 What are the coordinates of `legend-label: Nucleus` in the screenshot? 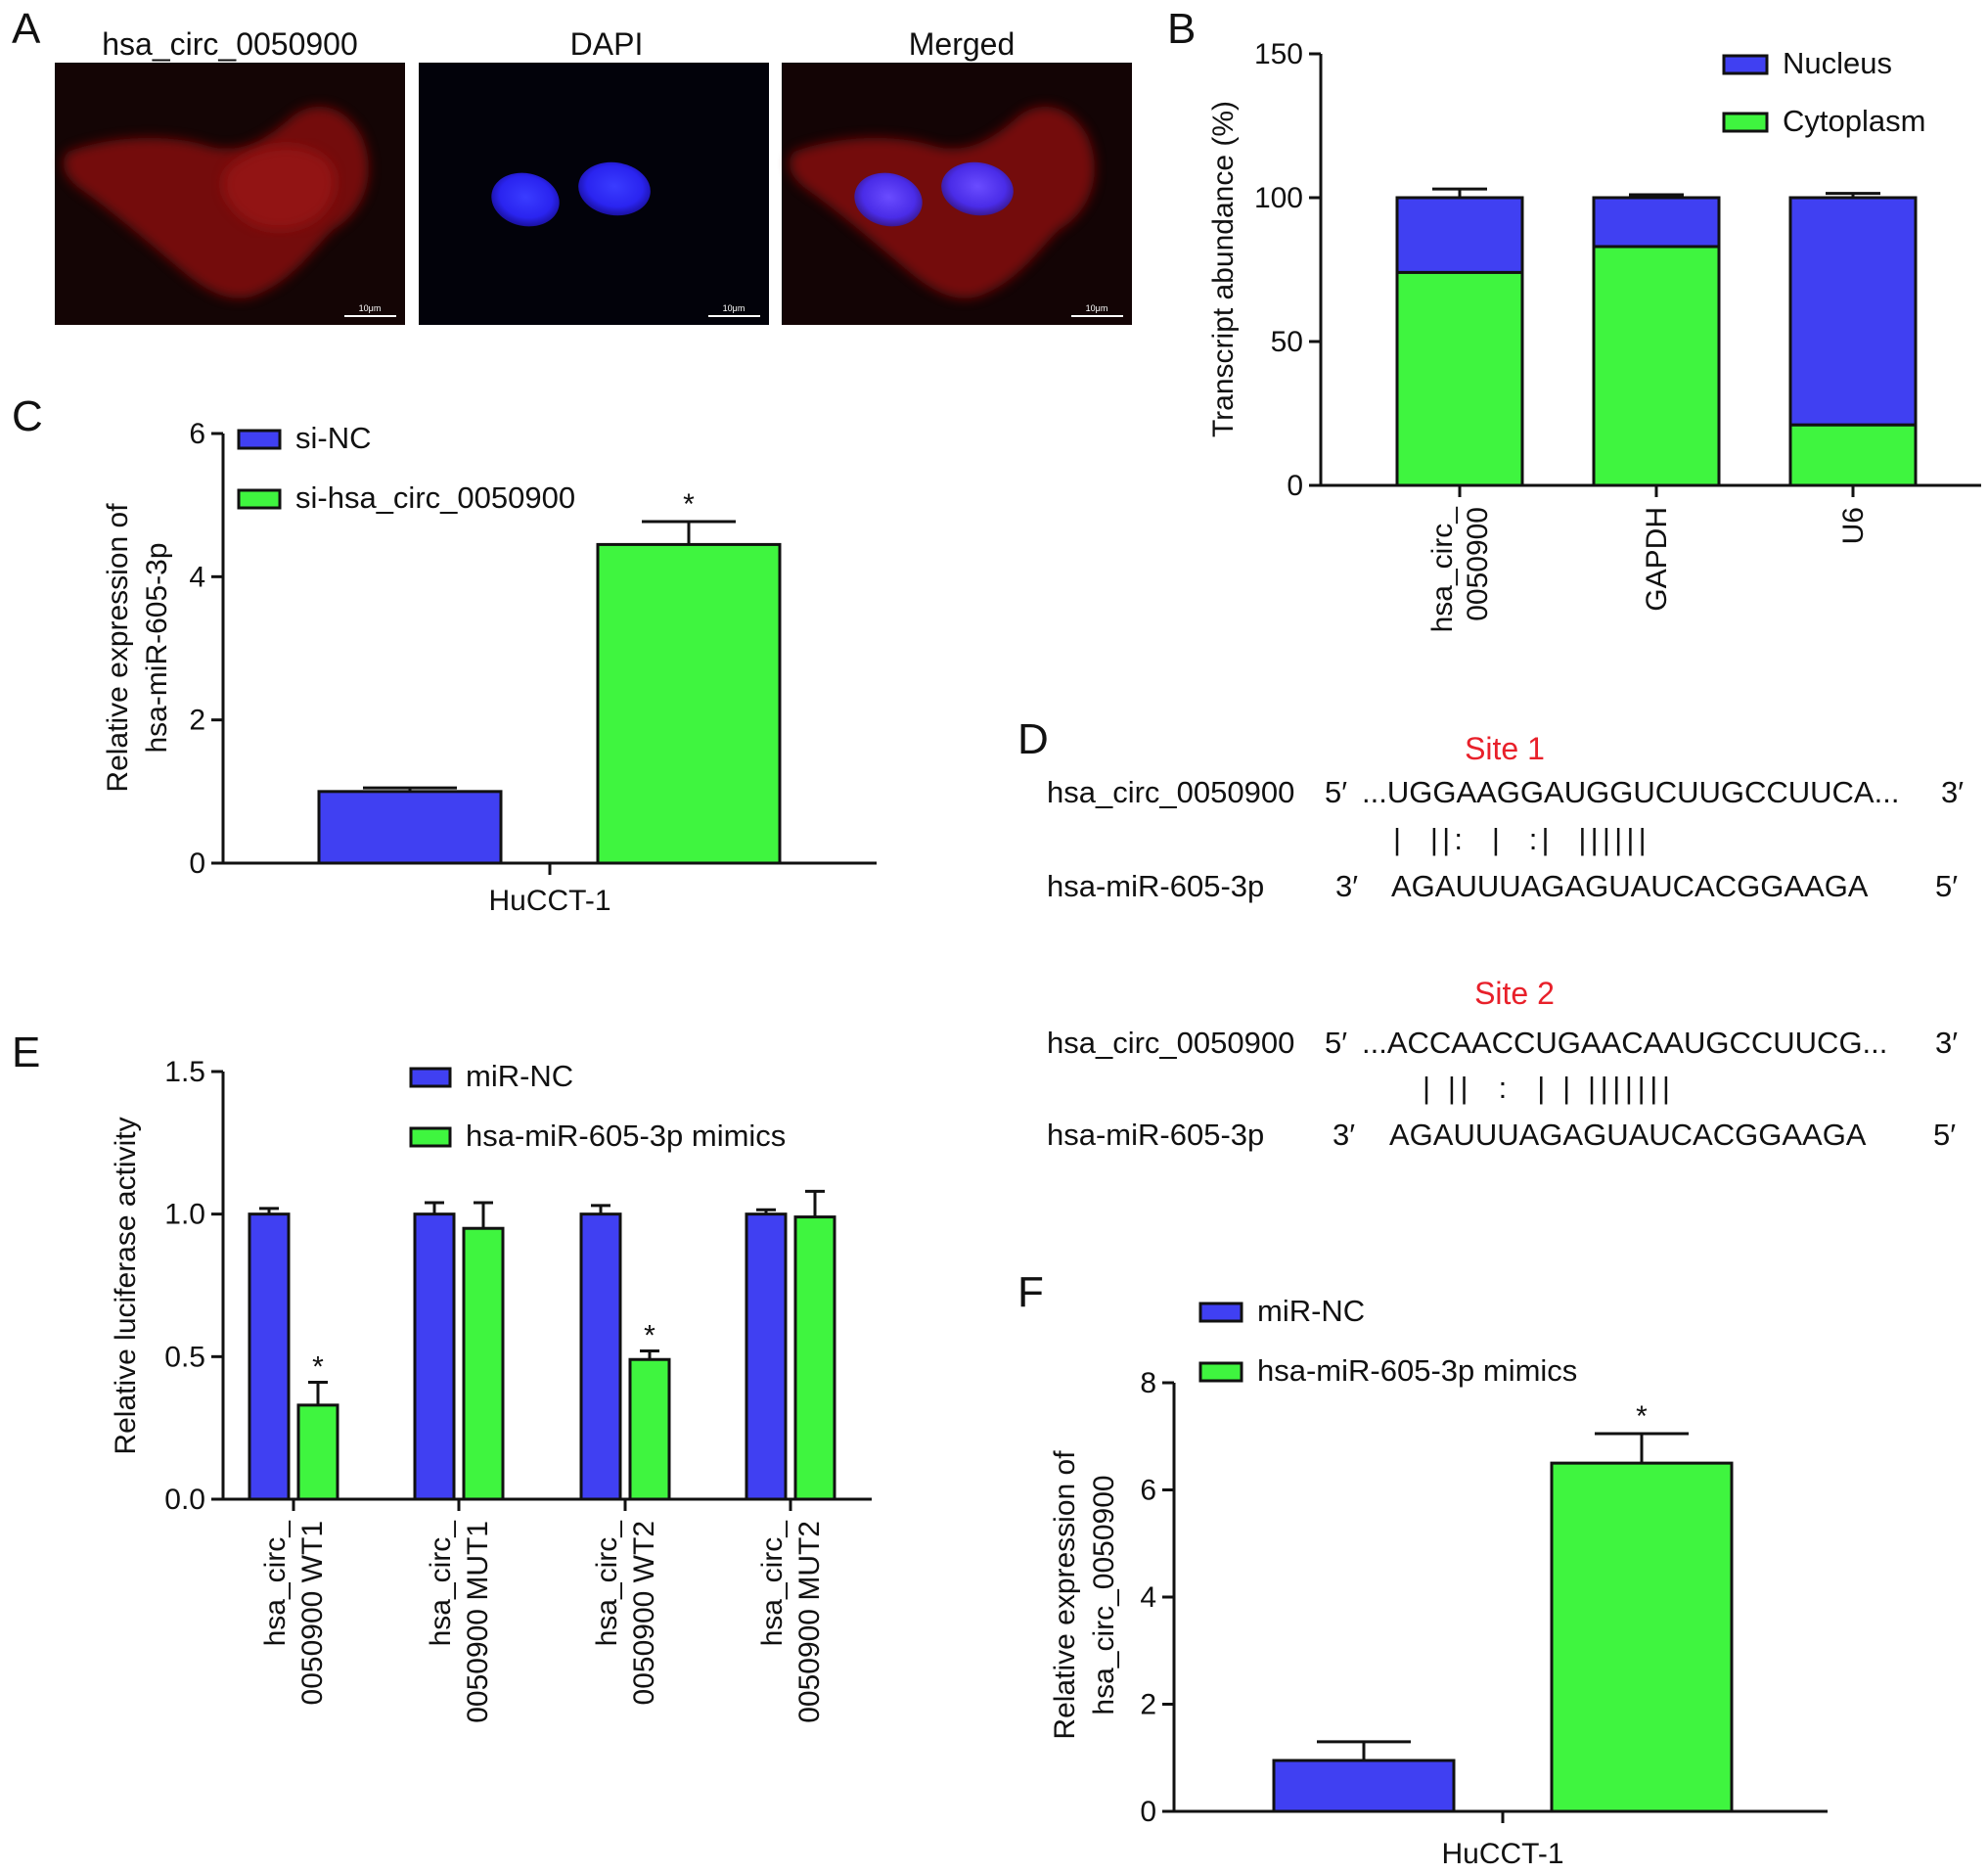 It's located at (1838, 63).